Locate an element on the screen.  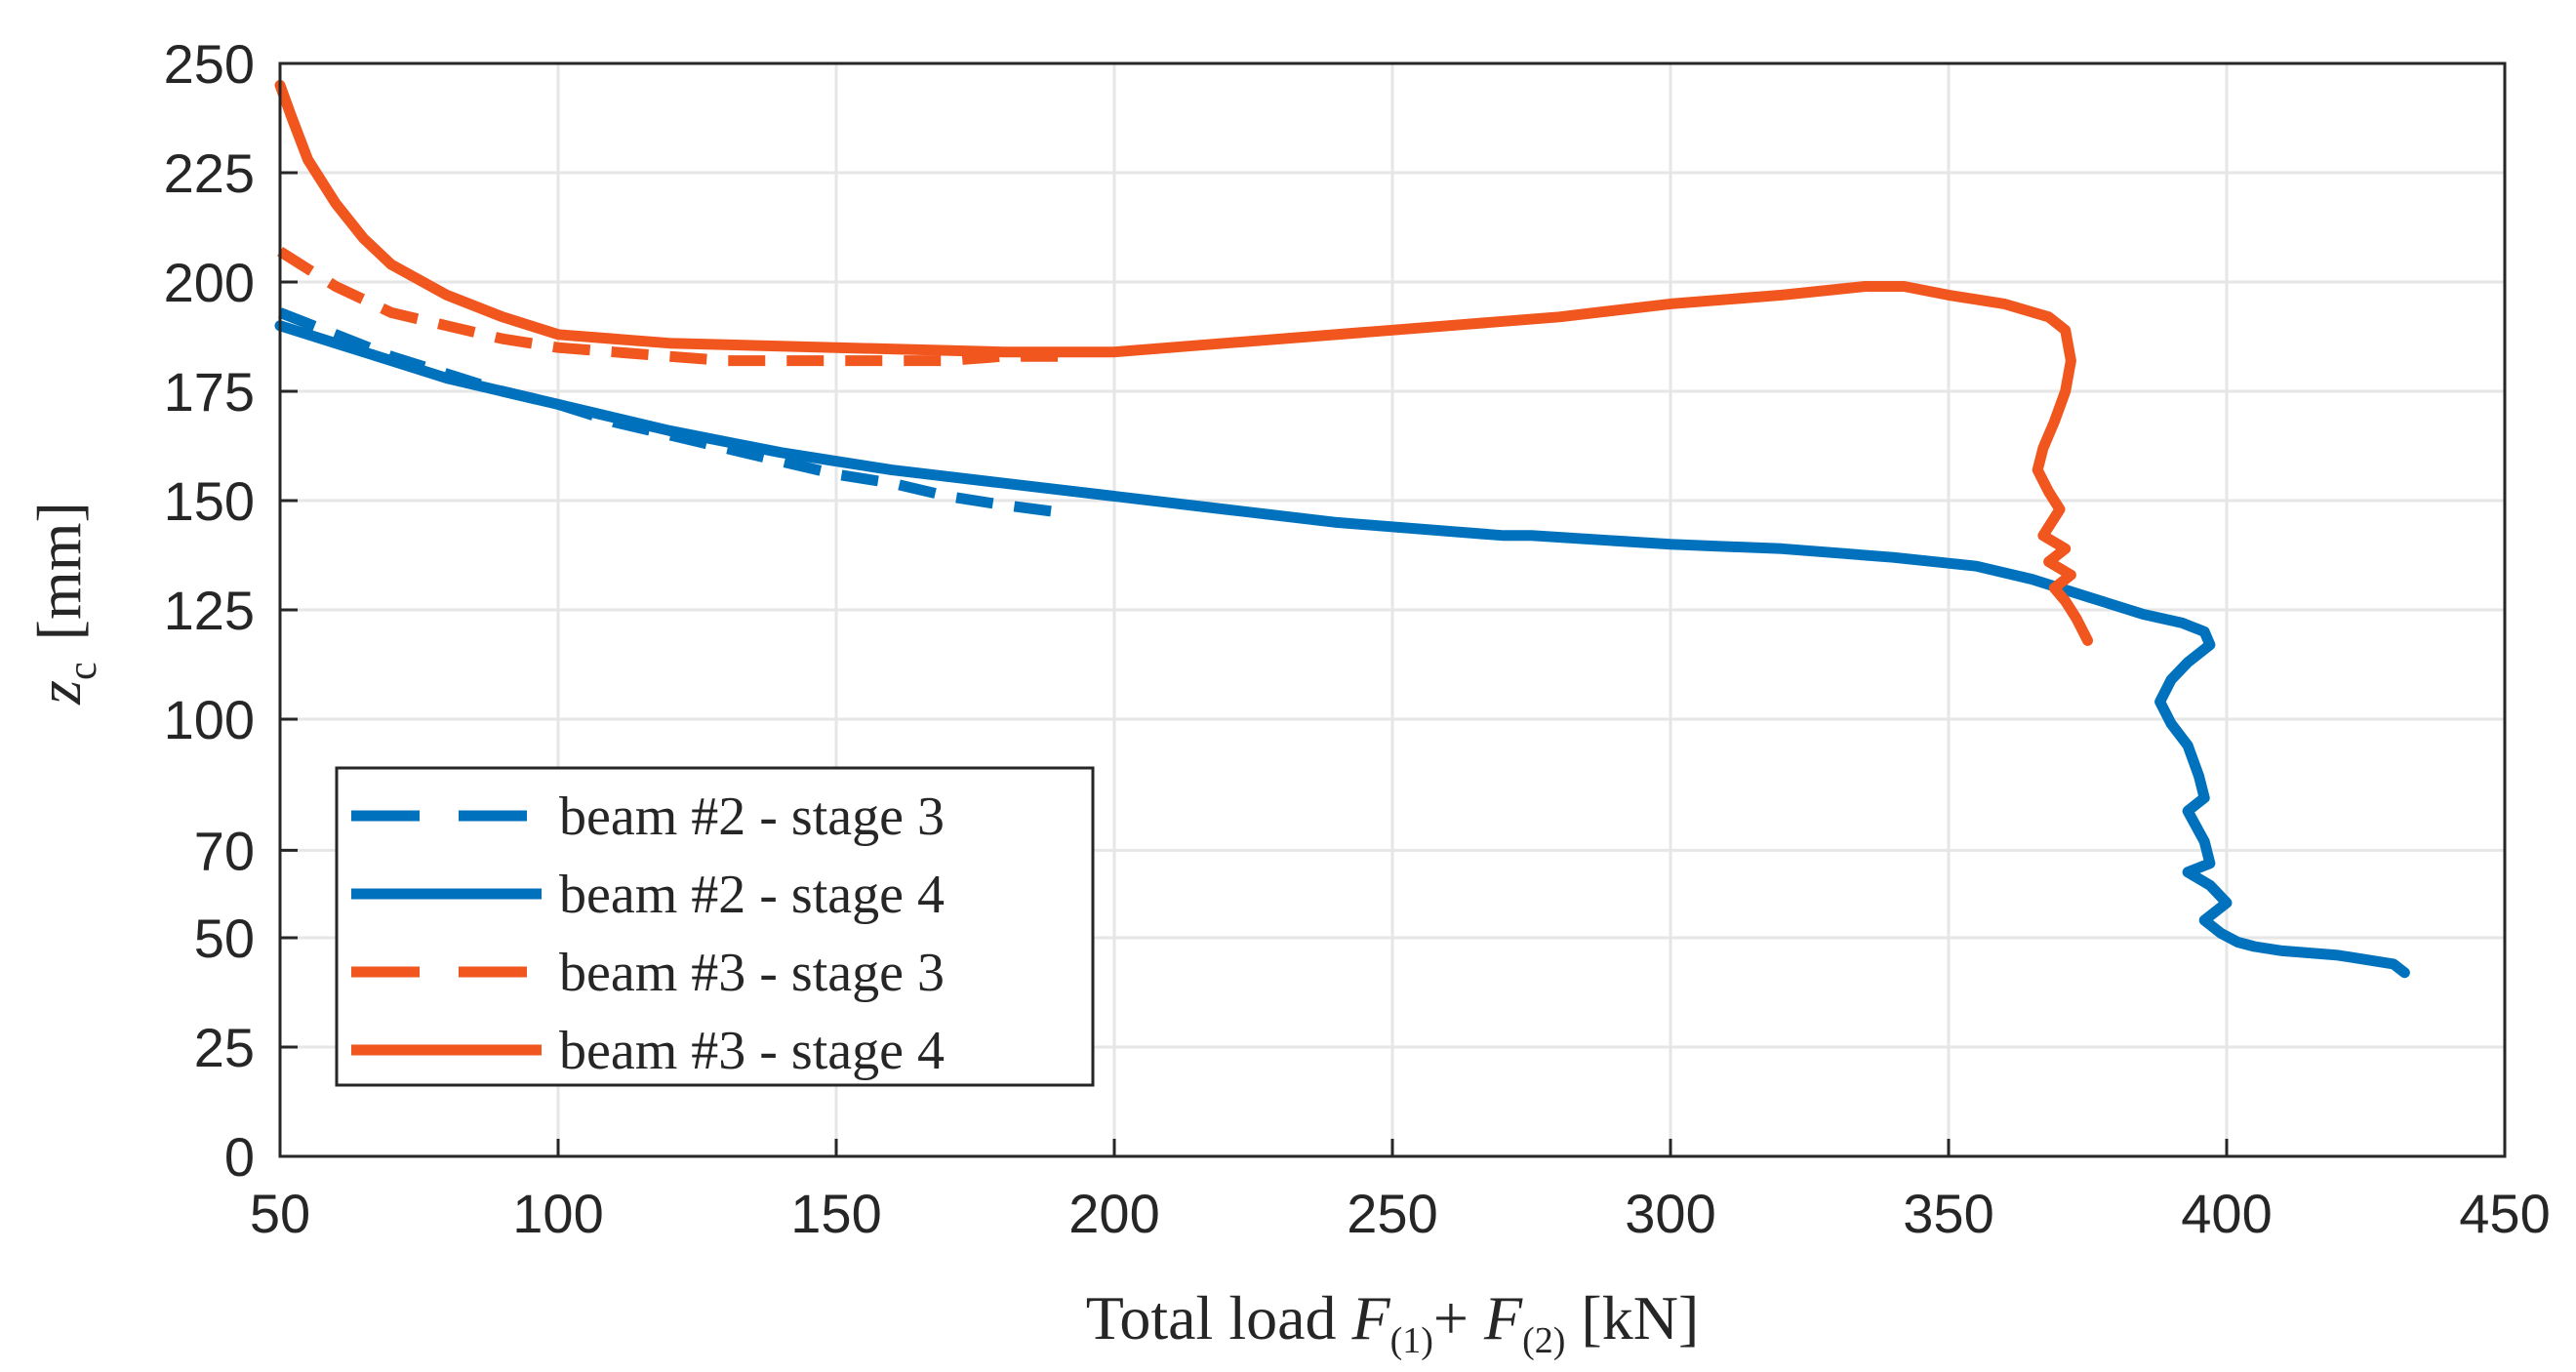
y-tick-label: 125 is located at coordinates (209, 610).